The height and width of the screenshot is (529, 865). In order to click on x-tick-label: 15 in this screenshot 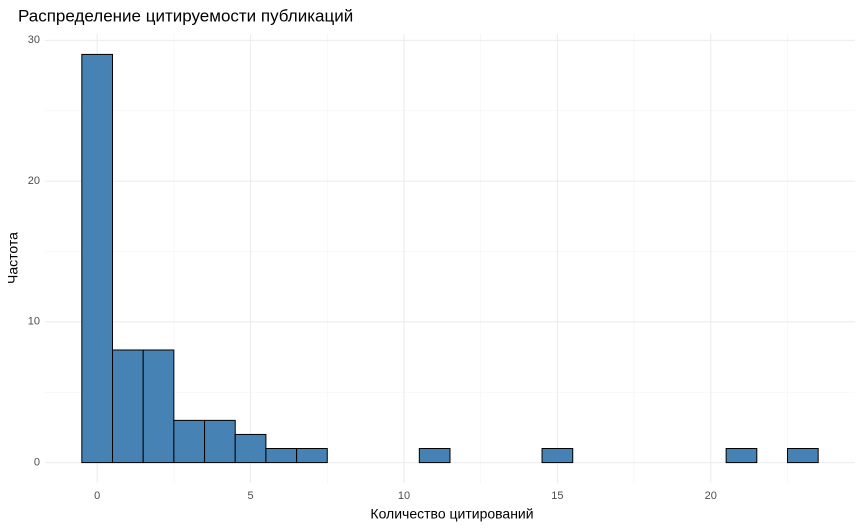, I will do `click(557, 496)`.